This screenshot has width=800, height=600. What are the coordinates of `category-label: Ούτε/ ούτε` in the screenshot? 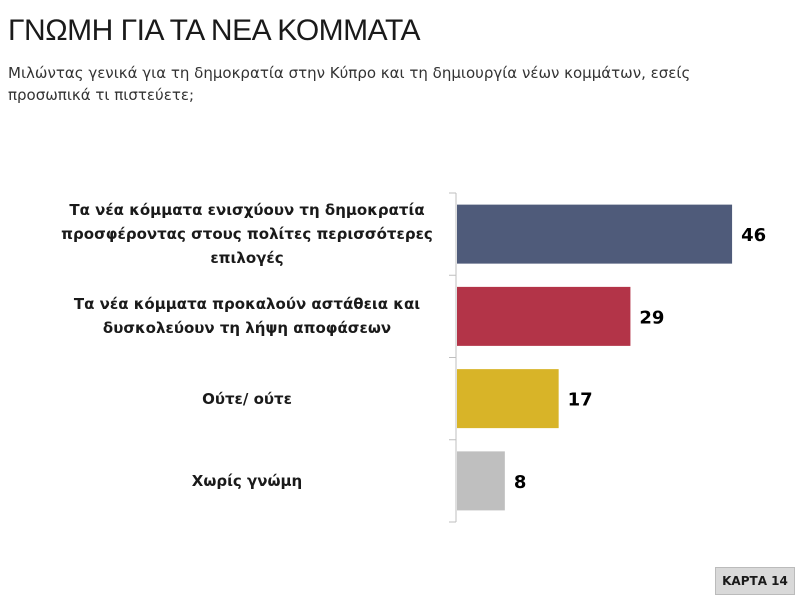 It's located at (247, 398).